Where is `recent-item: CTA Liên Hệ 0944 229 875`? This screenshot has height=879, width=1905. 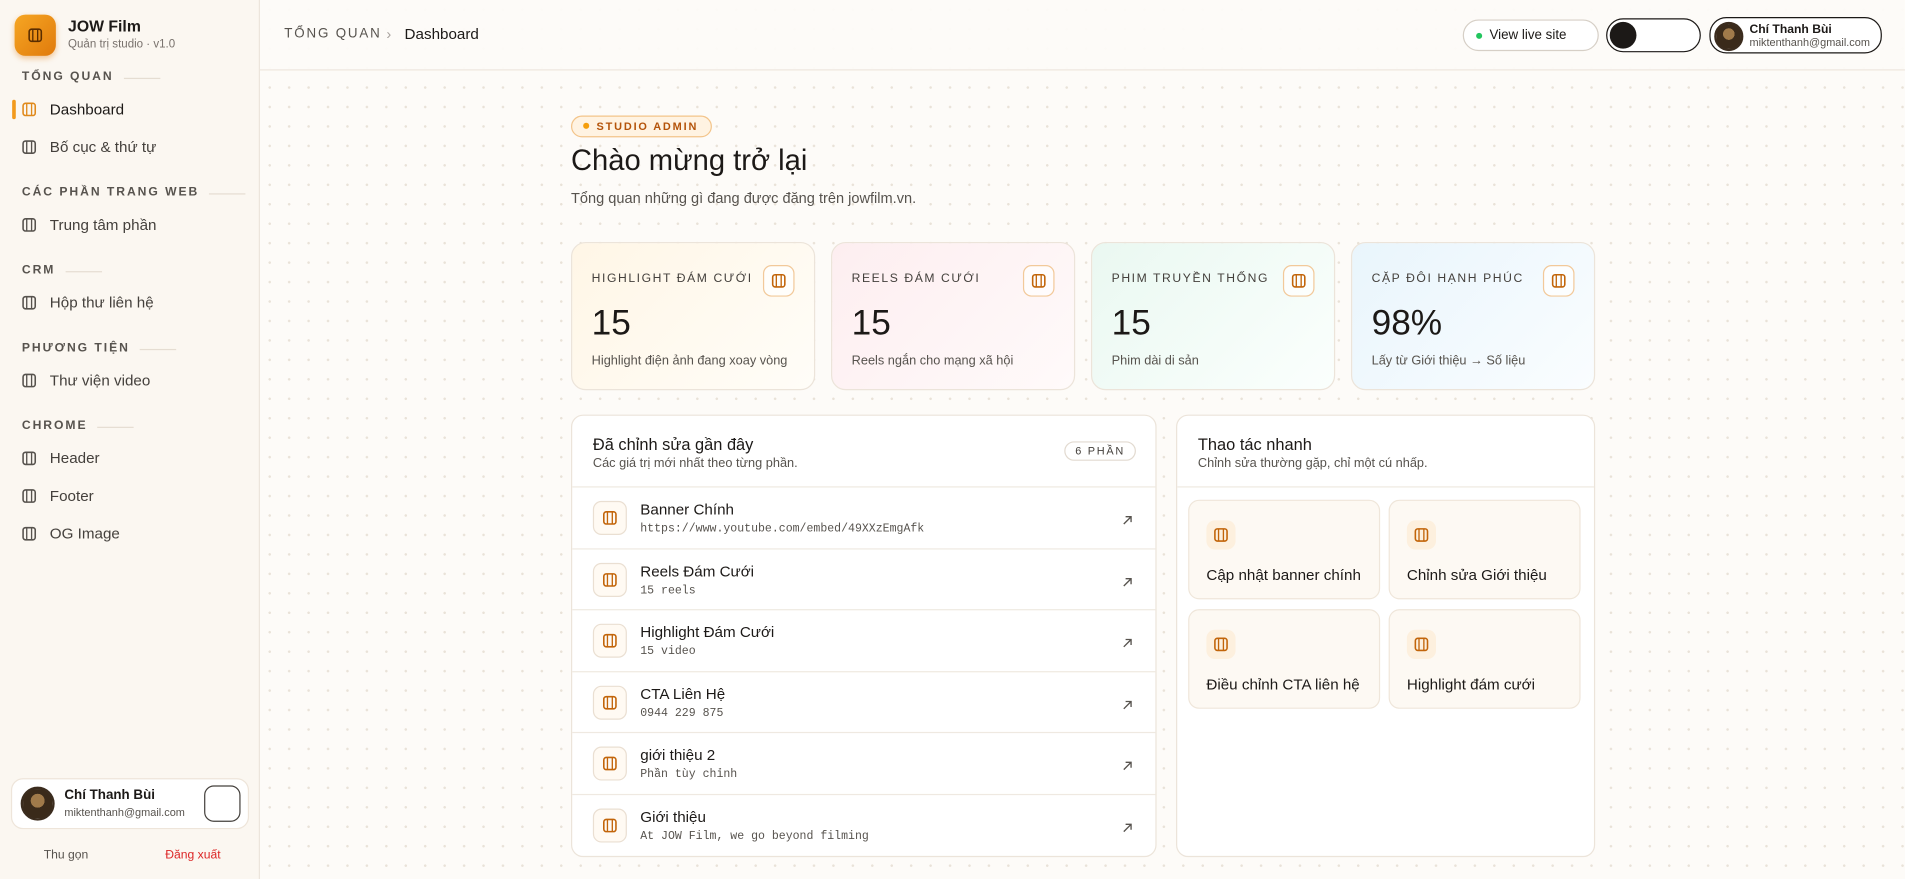
recent-item: CTA Liên Hệ 0944 229 875 is located at coordinates (864, 701).